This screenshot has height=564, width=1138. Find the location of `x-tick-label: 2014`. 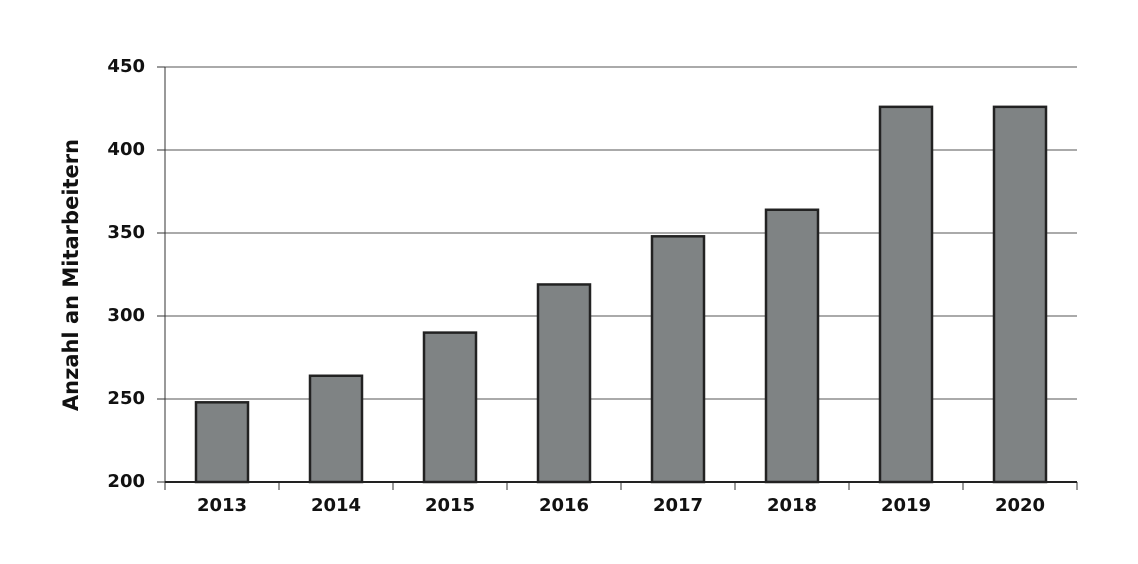

x-tick-label: 2014 is located at coordinates (336, 505).